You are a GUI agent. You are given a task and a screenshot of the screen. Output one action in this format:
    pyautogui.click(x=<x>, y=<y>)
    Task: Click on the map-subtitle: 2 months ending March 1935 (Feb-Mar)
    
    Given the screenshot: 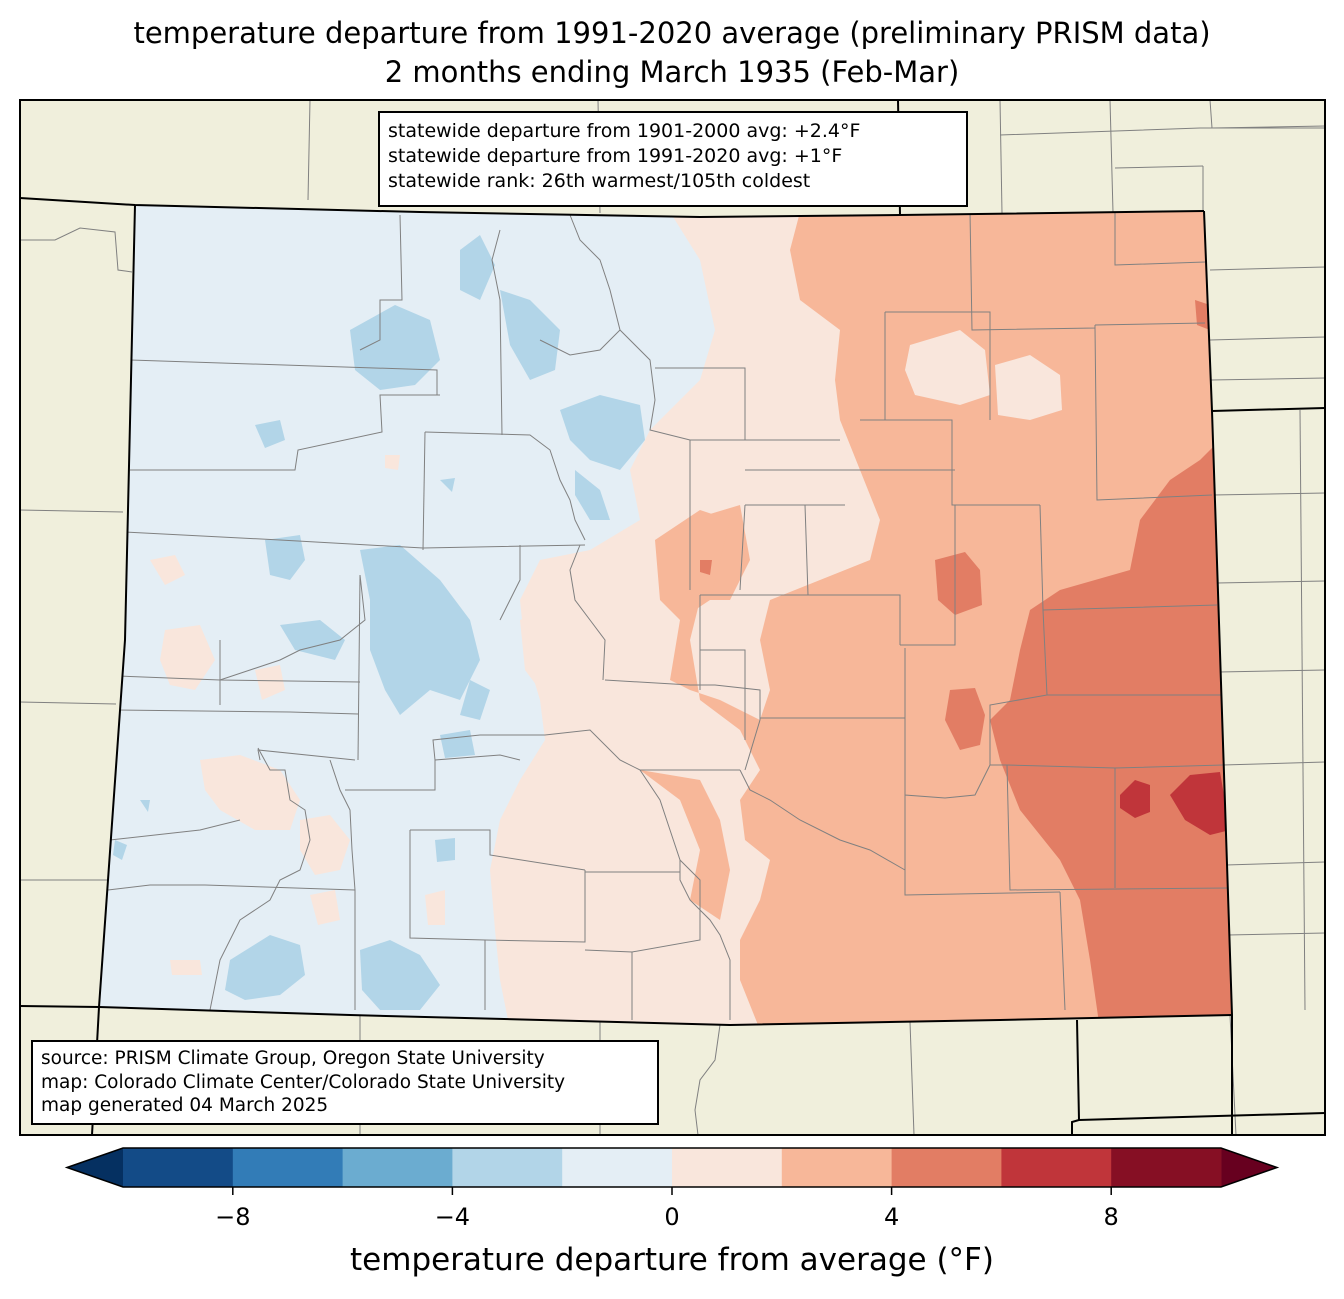 What is the action you would take?
    pyautogui.click(x=672, y=72)
    